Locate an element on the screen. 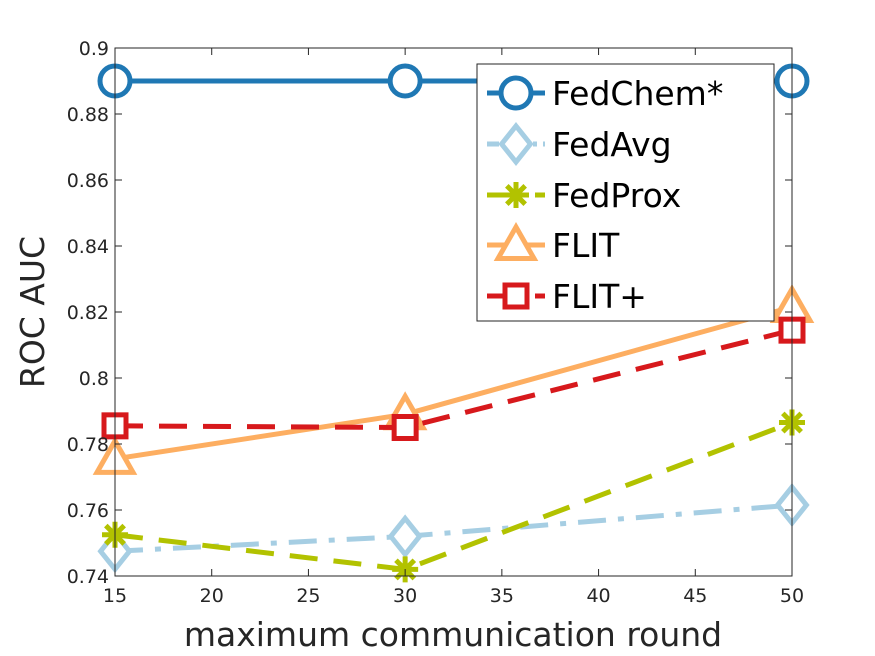 The image size is (875, 656). legend-item-flit: FLIT+ is located at coordinates (567, 296).